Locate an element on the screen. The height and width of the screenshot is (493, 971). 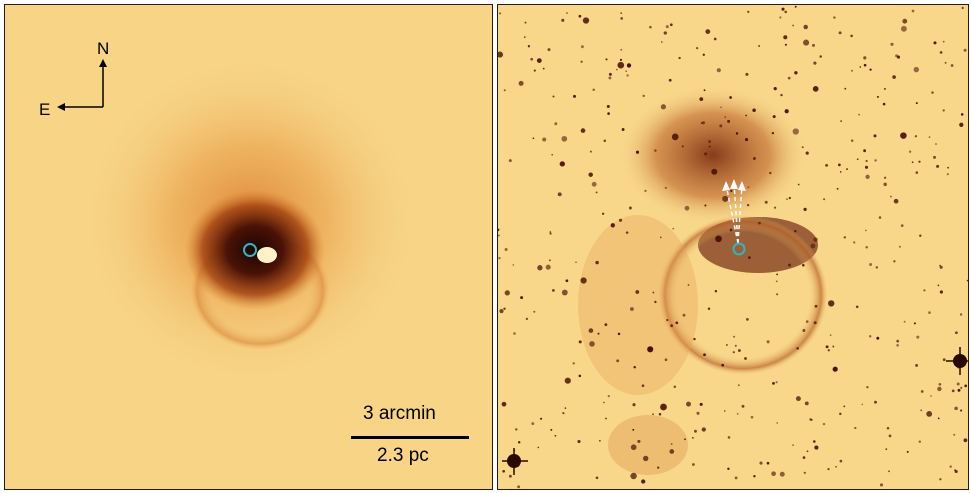
proper-motion-arrows is located at coordinates (734, 211).